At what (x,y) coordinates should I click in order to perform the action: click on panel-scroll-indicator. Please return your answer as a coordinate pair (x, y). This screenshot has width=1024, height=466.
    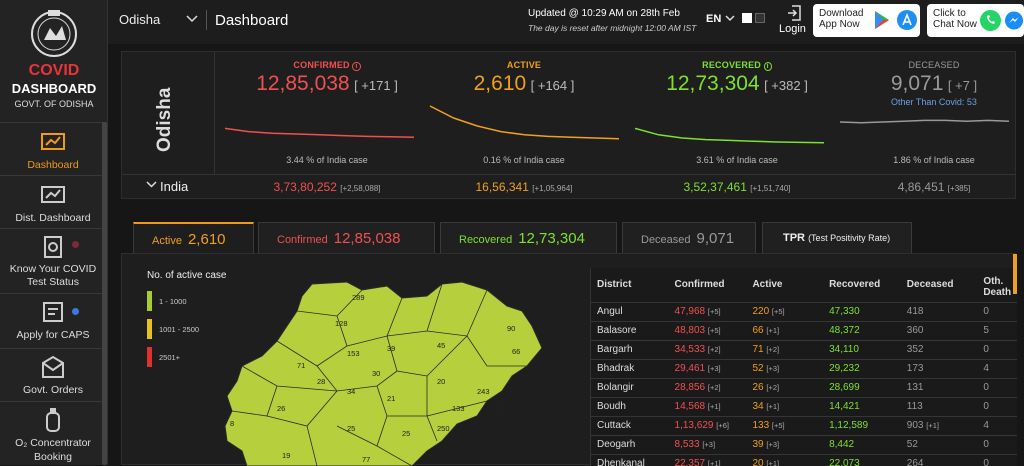
    Looking at the image, I should click on (1015, 274).